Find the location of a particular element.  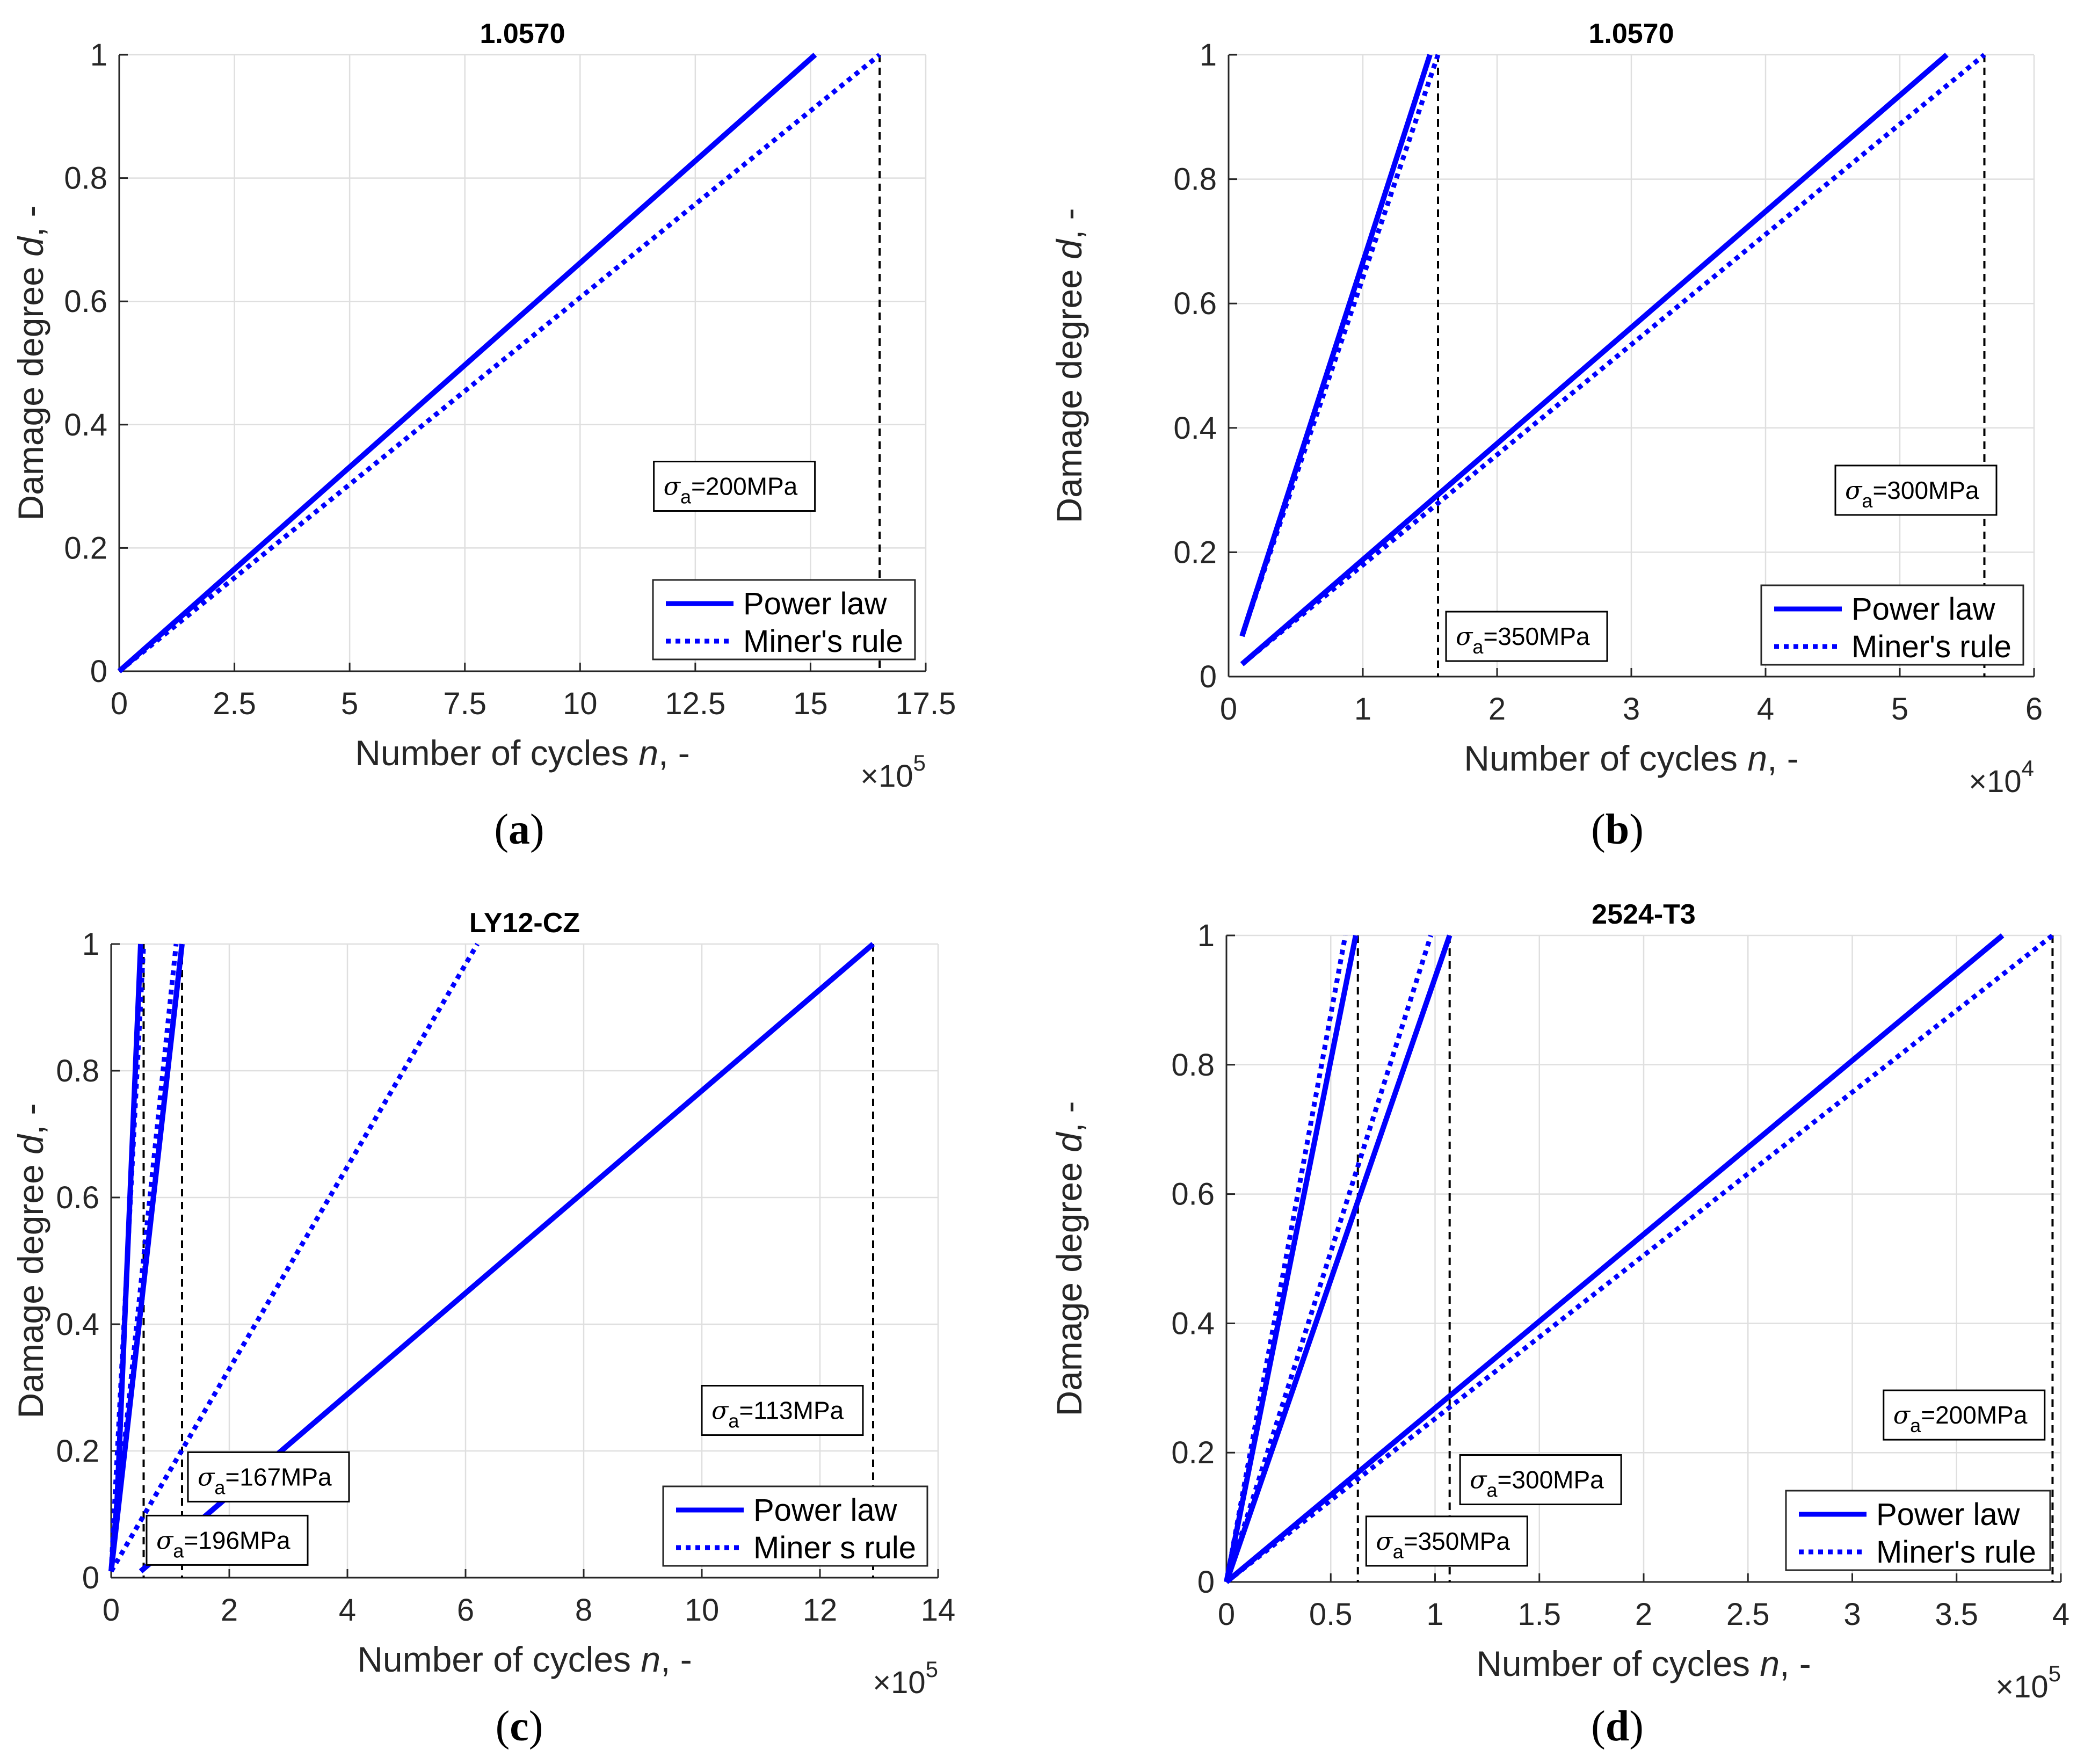

x-tick-label: 0.5 is located at coordinates (1331, 1614).